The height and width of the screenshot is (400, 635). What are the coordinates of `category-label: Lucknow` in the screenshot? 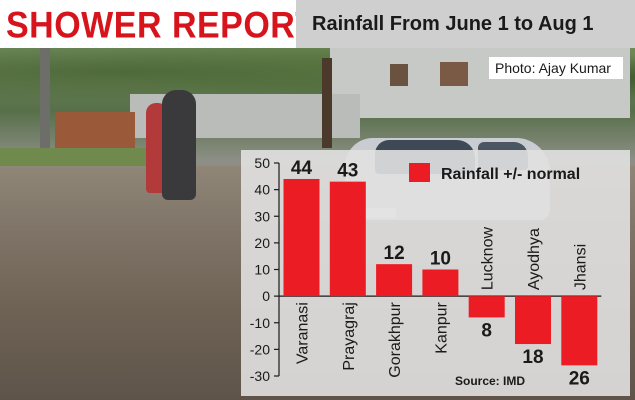 It's located at (488, 259).